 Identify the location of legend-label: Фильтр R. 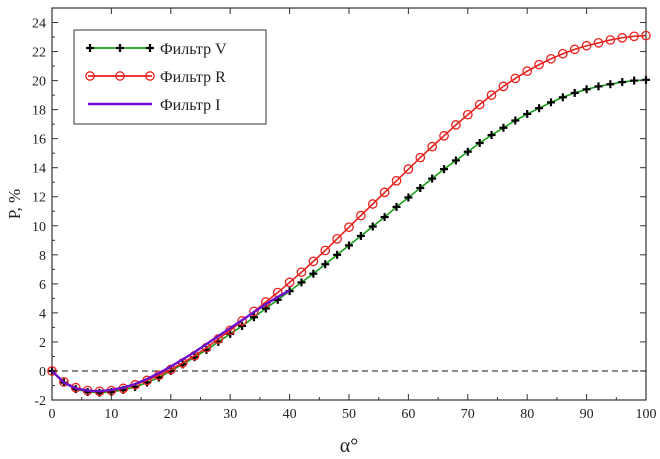
(193, 77).